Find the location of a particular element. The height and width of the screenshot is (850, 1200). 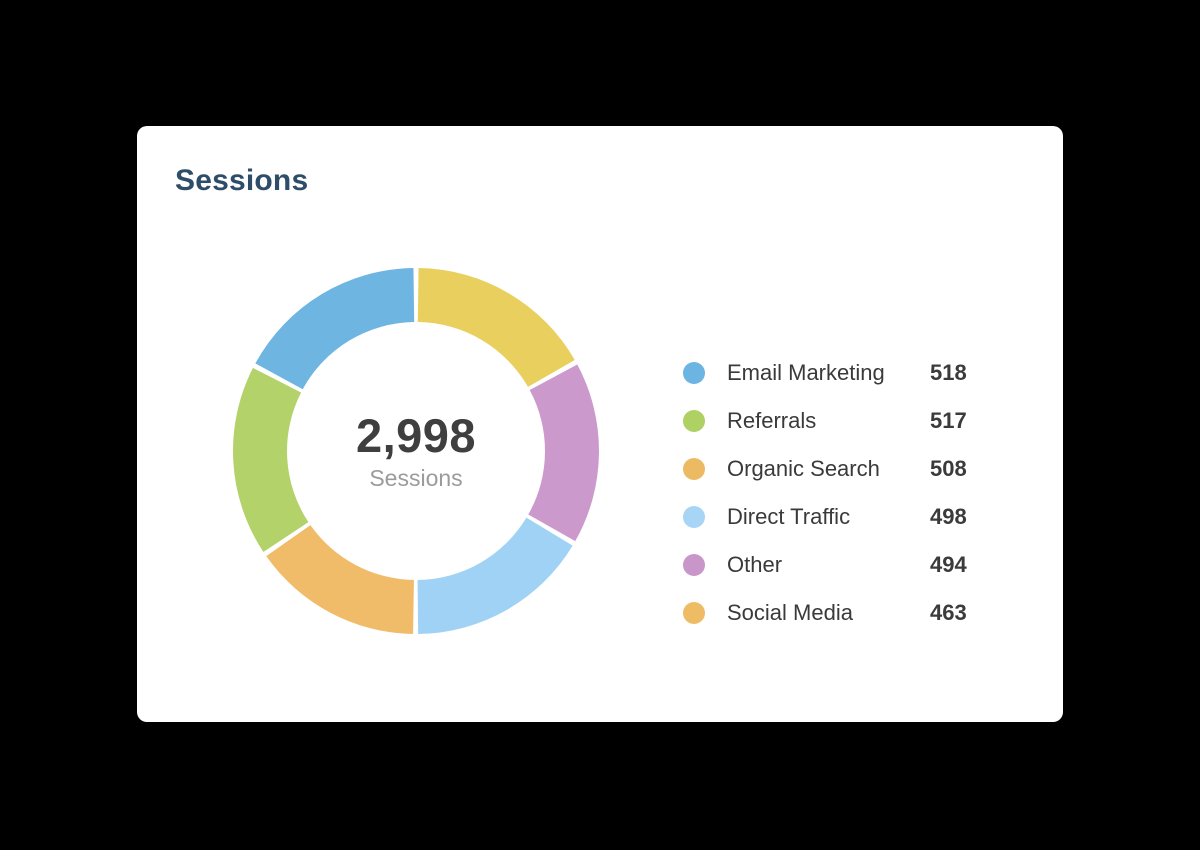

legend-item: Social Media 463 is located at coordinates (828, 613).